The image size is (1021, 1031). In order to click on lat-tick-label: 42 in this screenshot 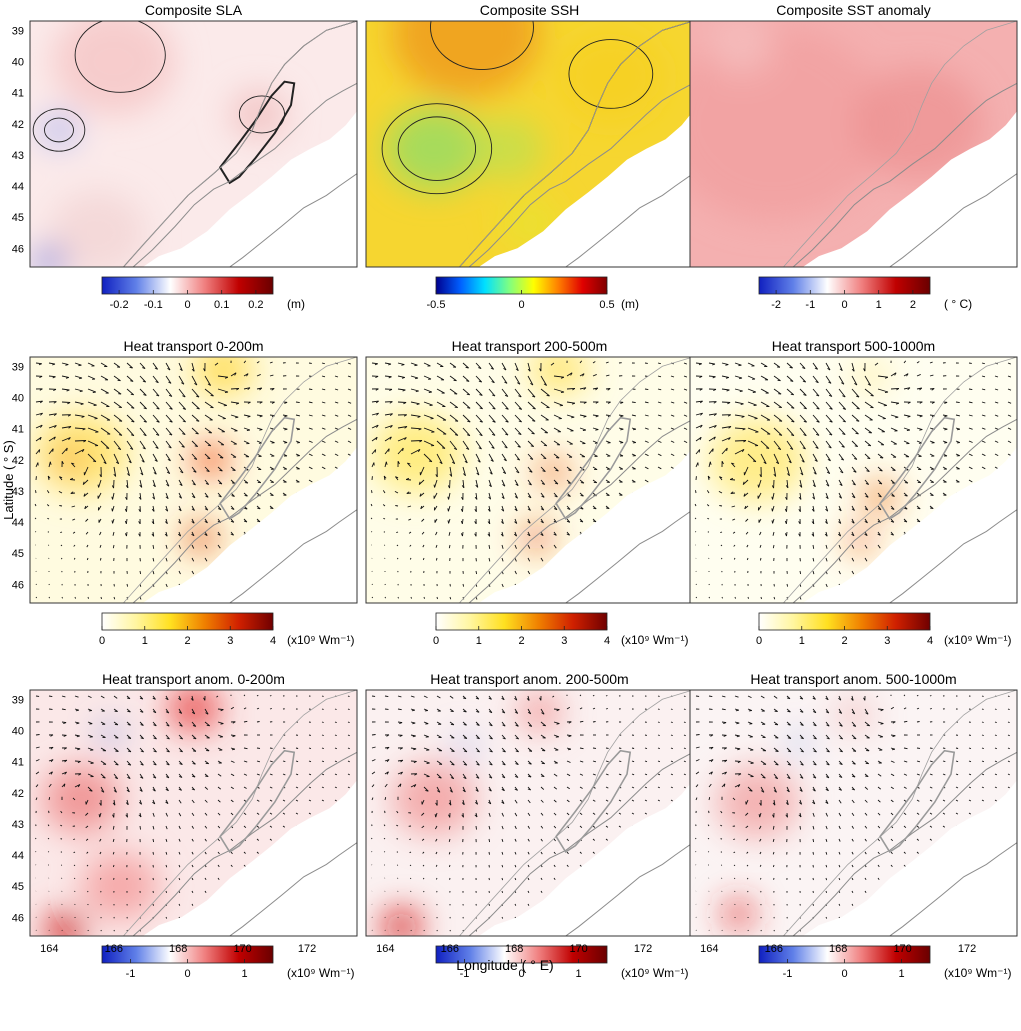, I will do `click(18, 125)`.